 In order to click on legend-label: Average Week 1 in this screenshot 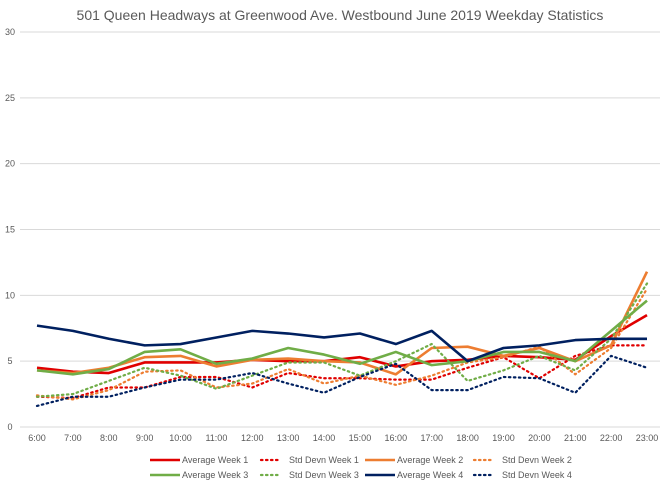, I will do `click(215, 460)`.